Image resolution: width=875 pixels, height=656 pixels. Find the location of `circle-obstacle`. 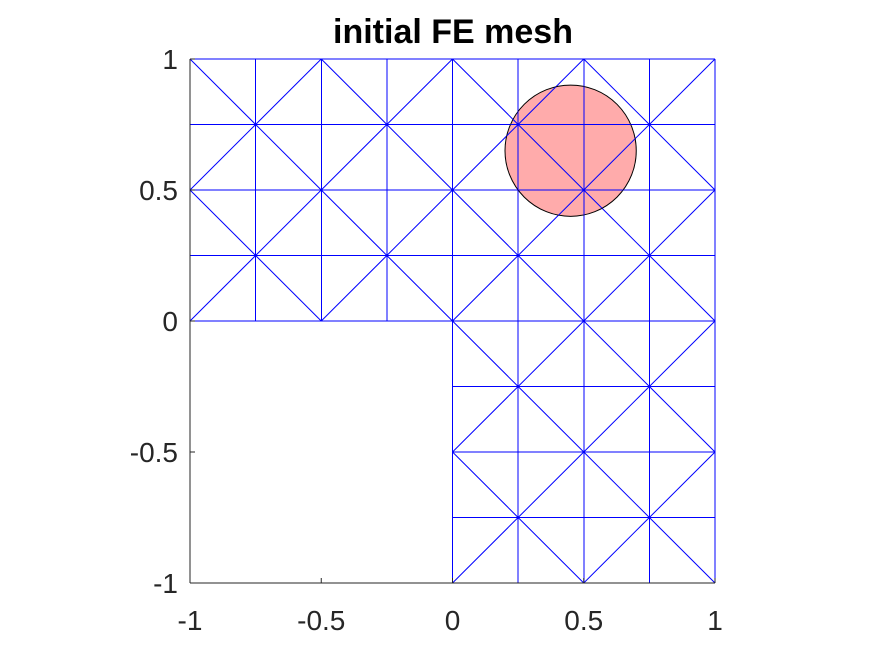

circle-obstacle is located at coordinates (570, 150).